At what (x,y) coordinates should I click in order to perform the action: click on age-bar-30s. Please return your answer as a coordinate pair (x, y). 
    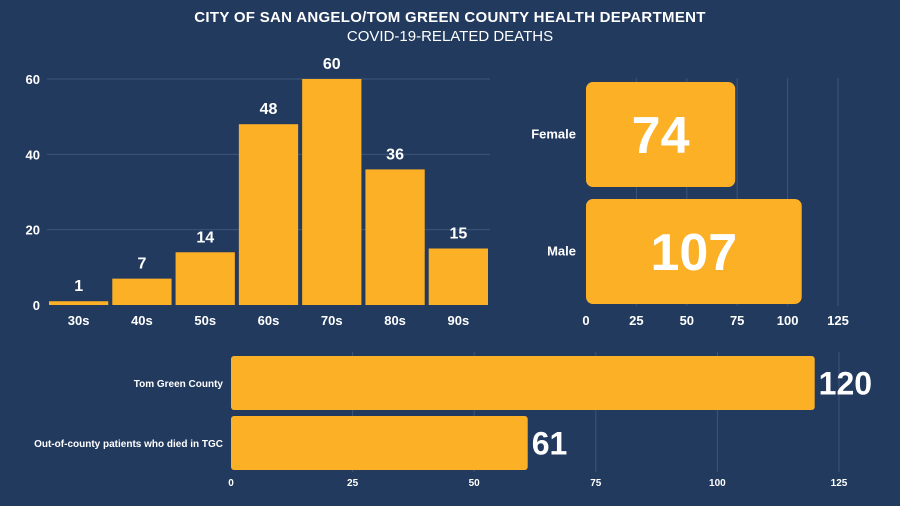
    Looking at the image, I should click on (79, 303).